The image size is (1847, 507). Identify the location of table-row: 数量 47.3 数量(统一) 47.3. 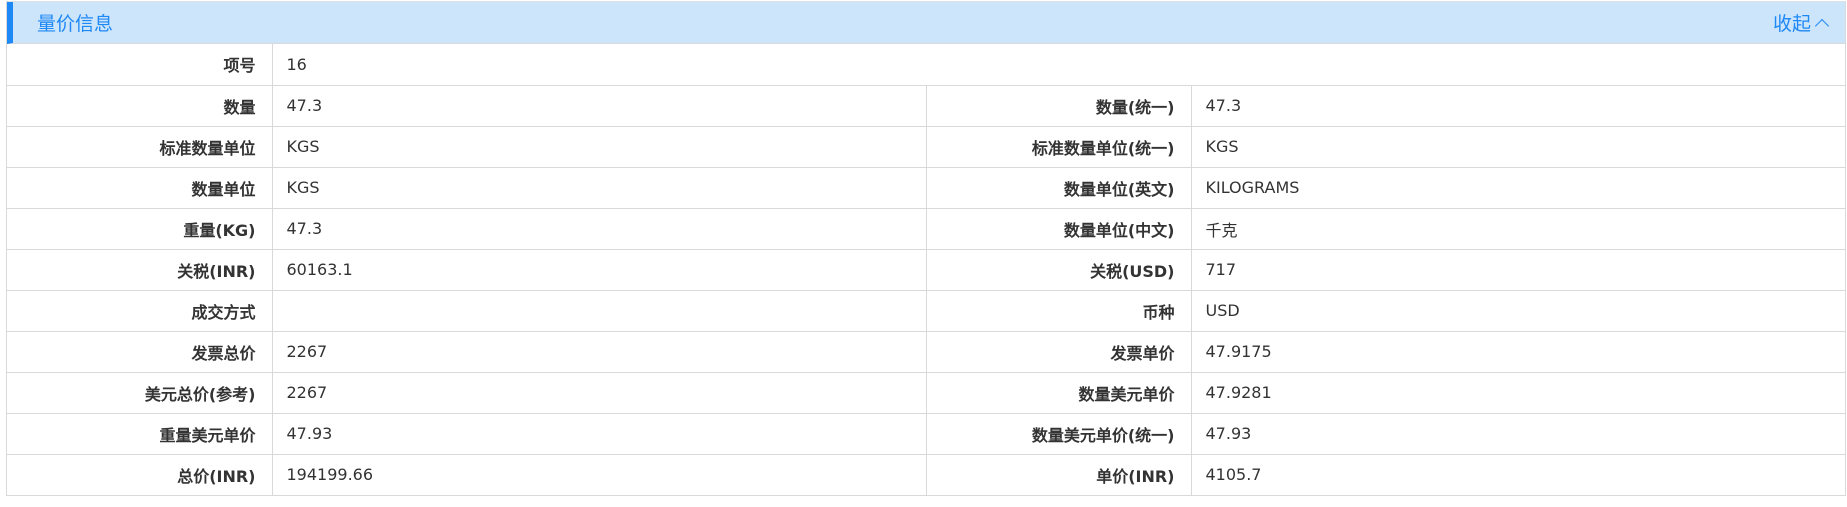
(926, 106).